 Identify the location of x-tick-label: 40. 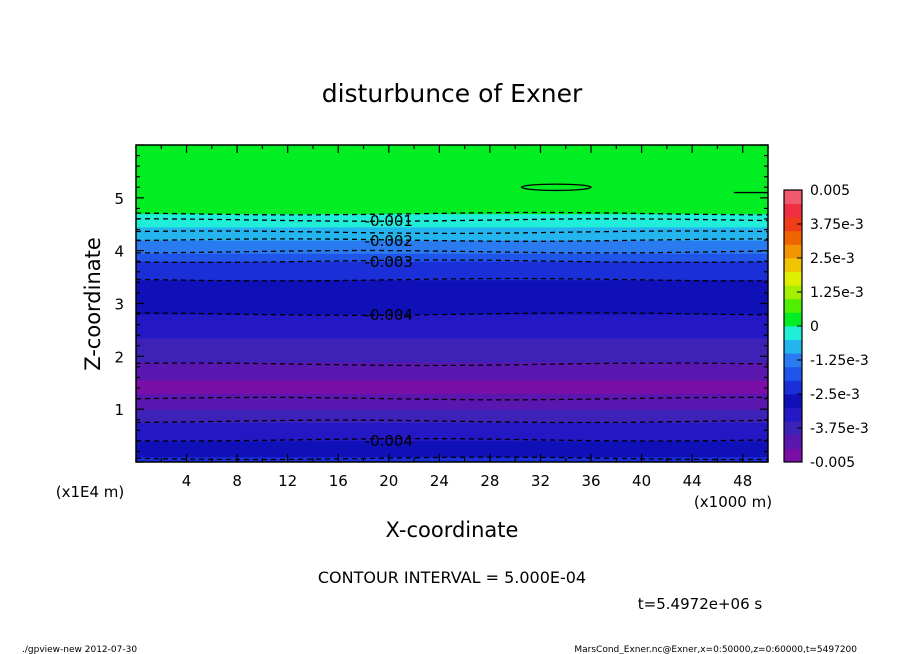
(641, 481).